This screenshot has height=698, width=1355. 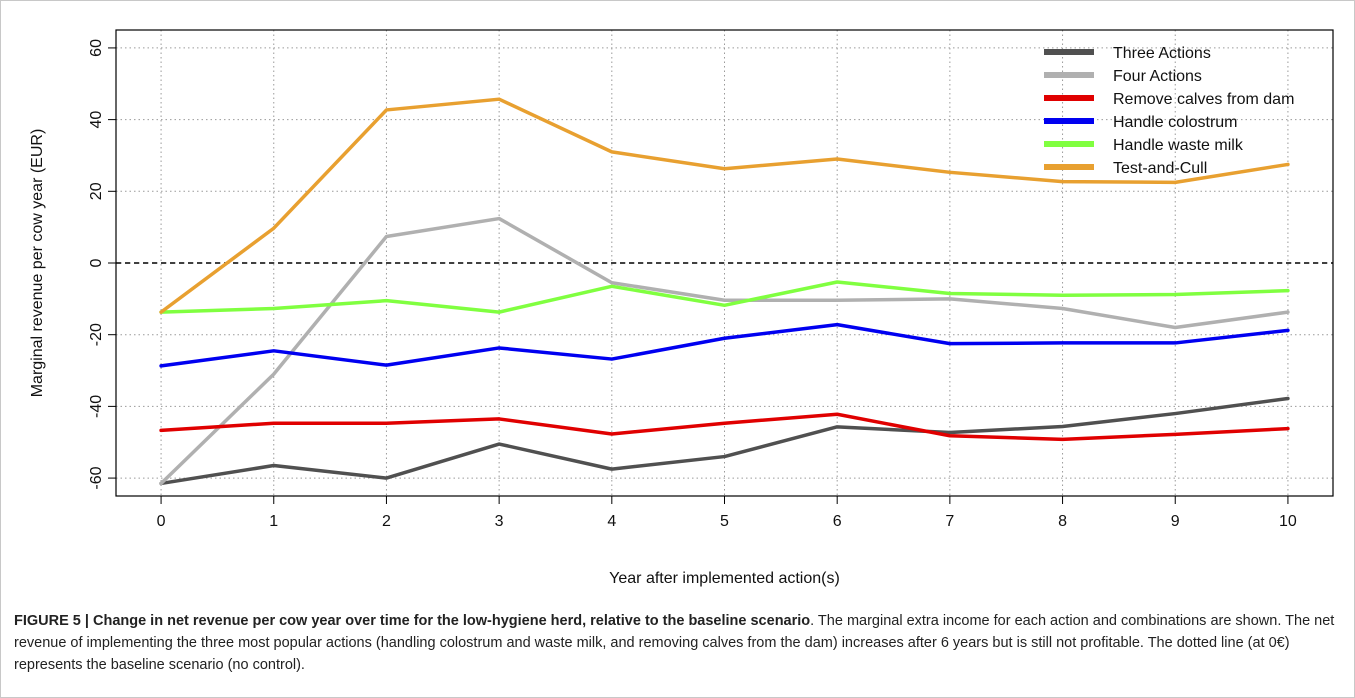 I want to click on y-tick-label: -40, so click(x=96, y=406).